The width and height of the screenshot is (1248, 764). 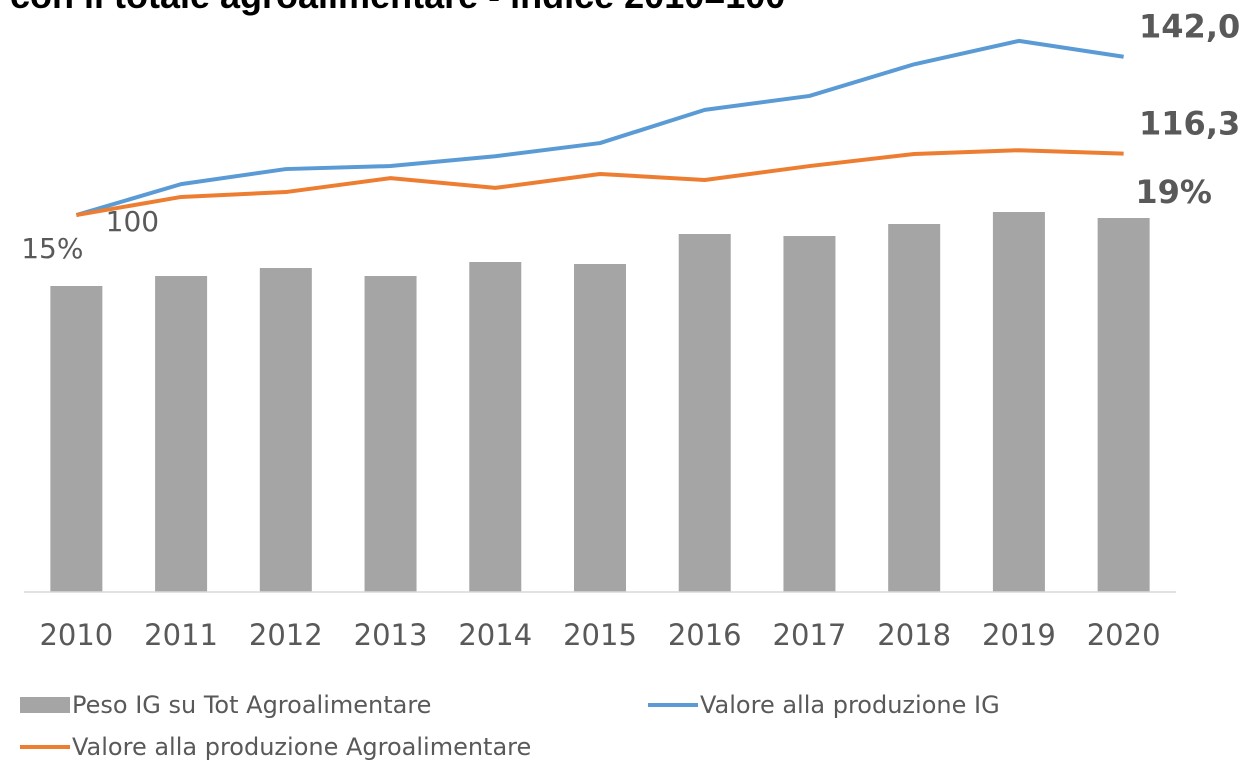 What do you see at coordinates (495, 635) in the screenshot?
I see `x-tick-label: 2014` at bounding box center [495, 635].